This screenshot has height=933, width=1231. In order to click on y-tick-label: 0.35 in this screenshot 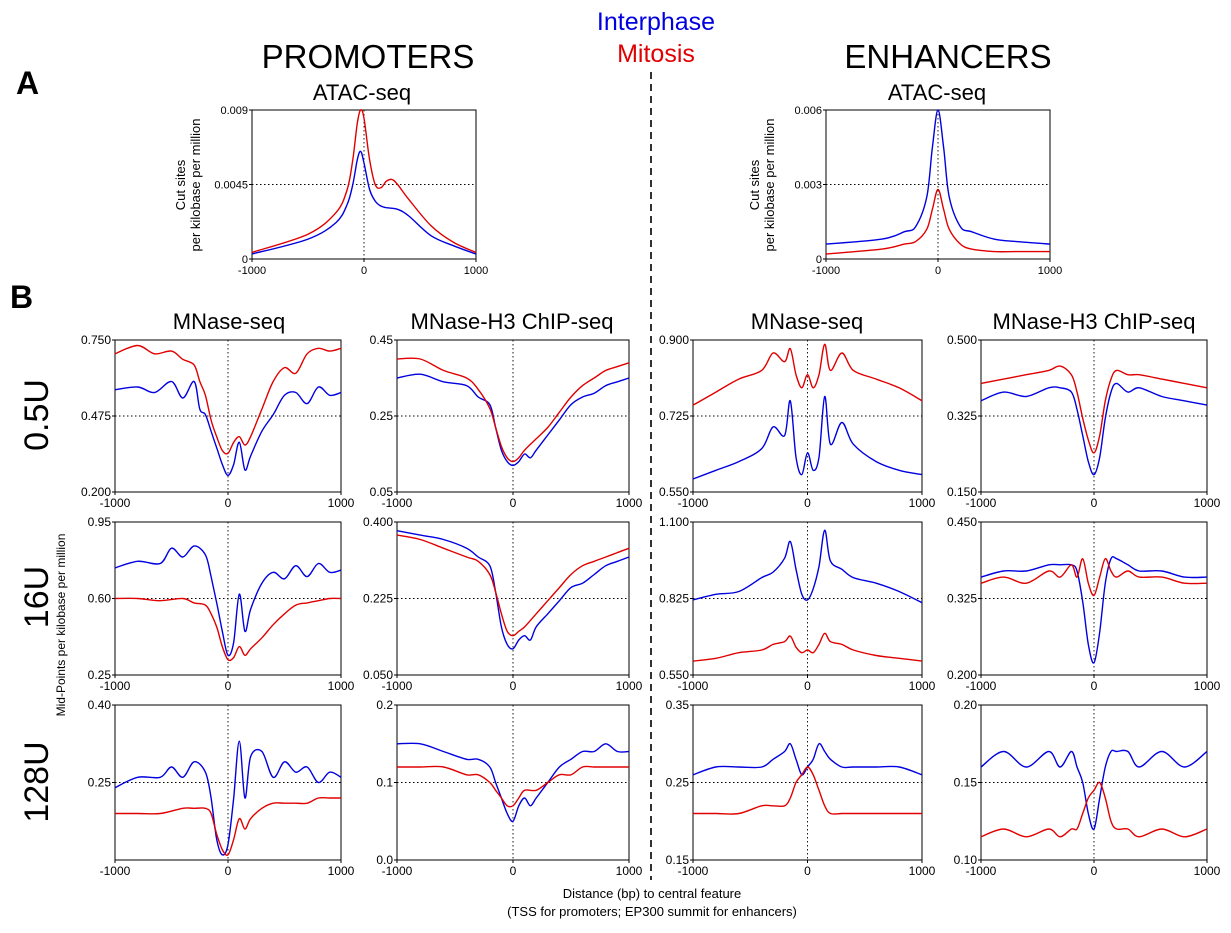, I will do `click(678, 705)`.